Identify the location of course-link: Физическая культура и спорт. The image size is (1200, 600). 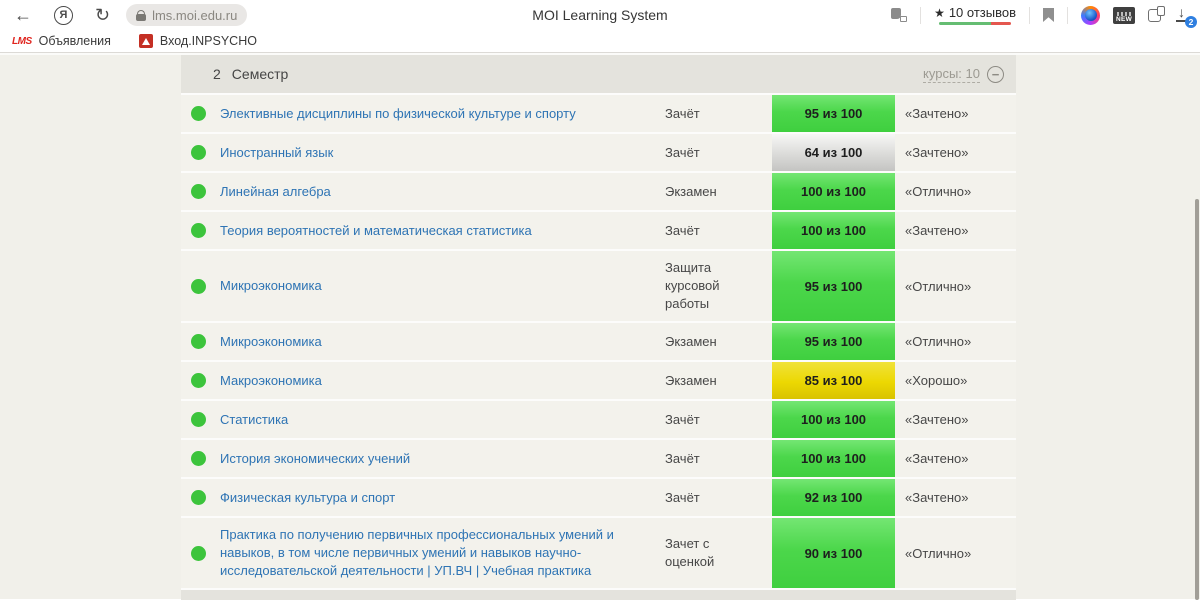
(308, 497).